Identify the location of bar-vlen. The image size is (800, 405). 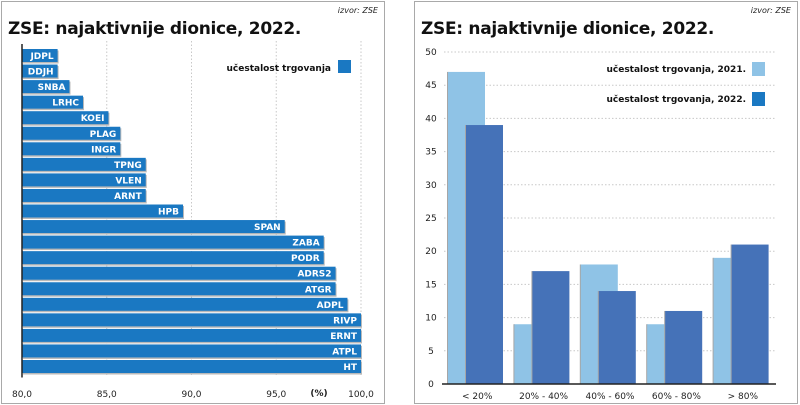
(84, 180).